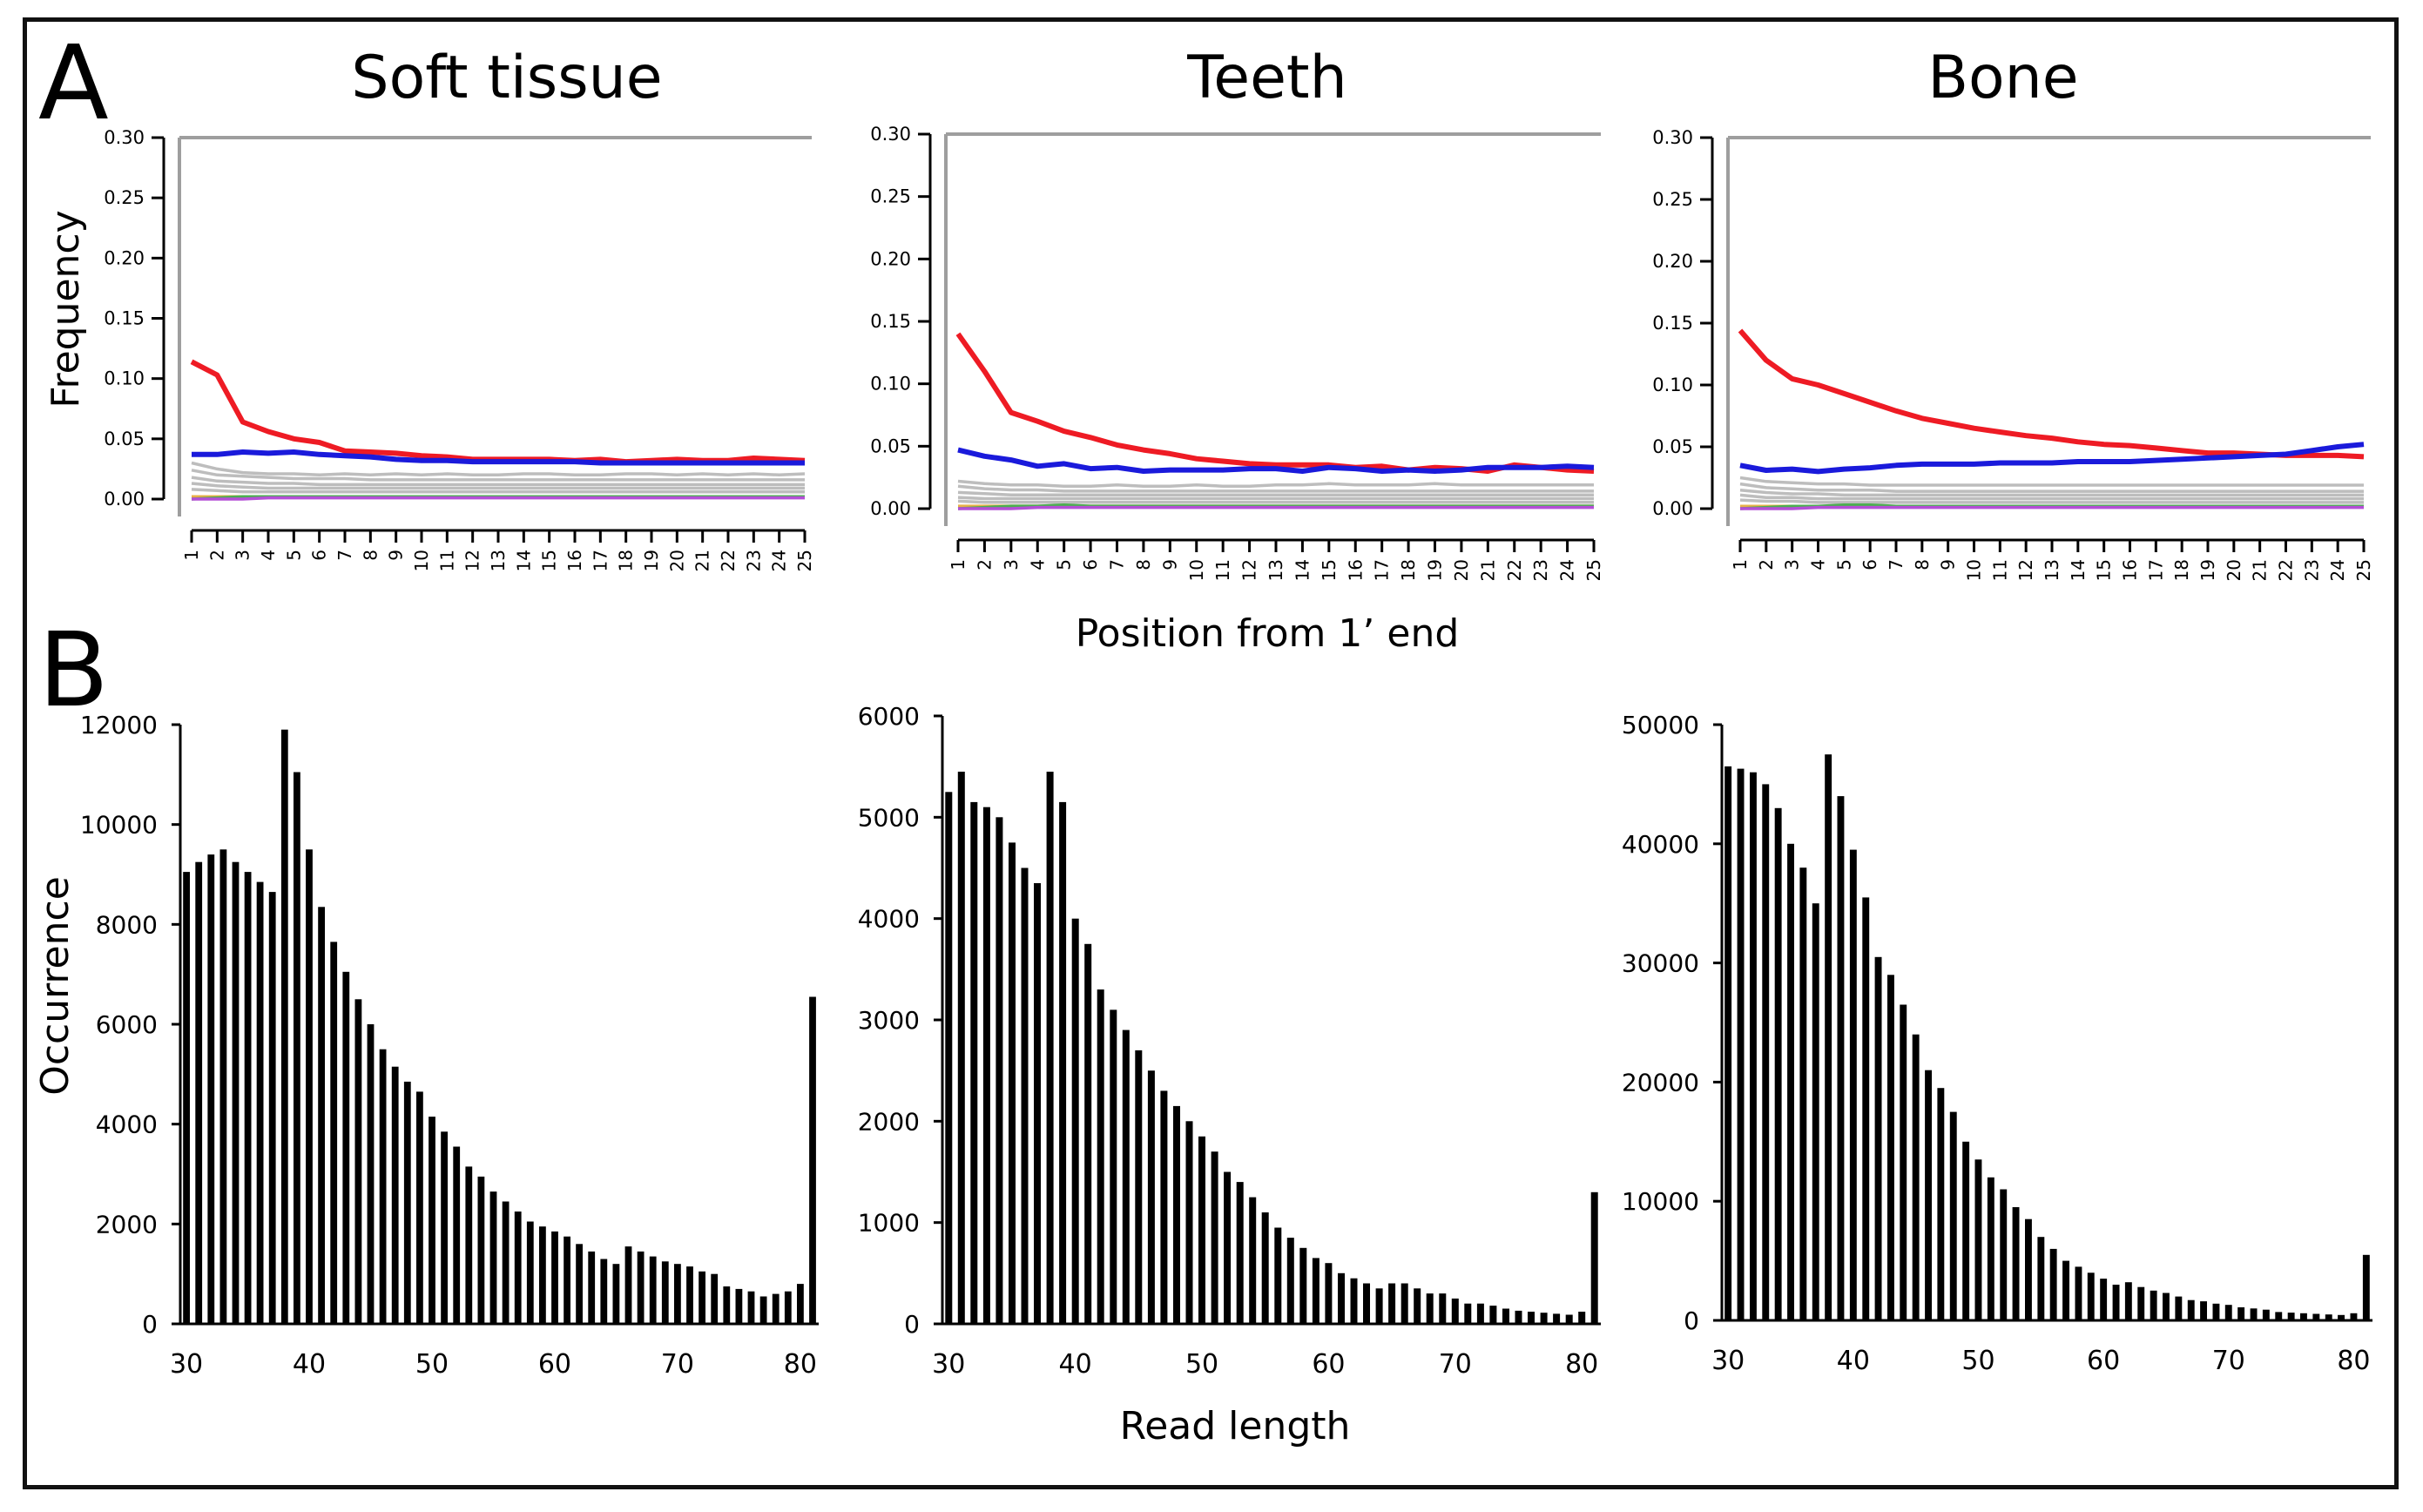 The image size is (2423, 1512). What do you see at coordinates (432, 1364) in the screenshot?
I see `x-tick-label: 50` at bounding box center [432, 1364].